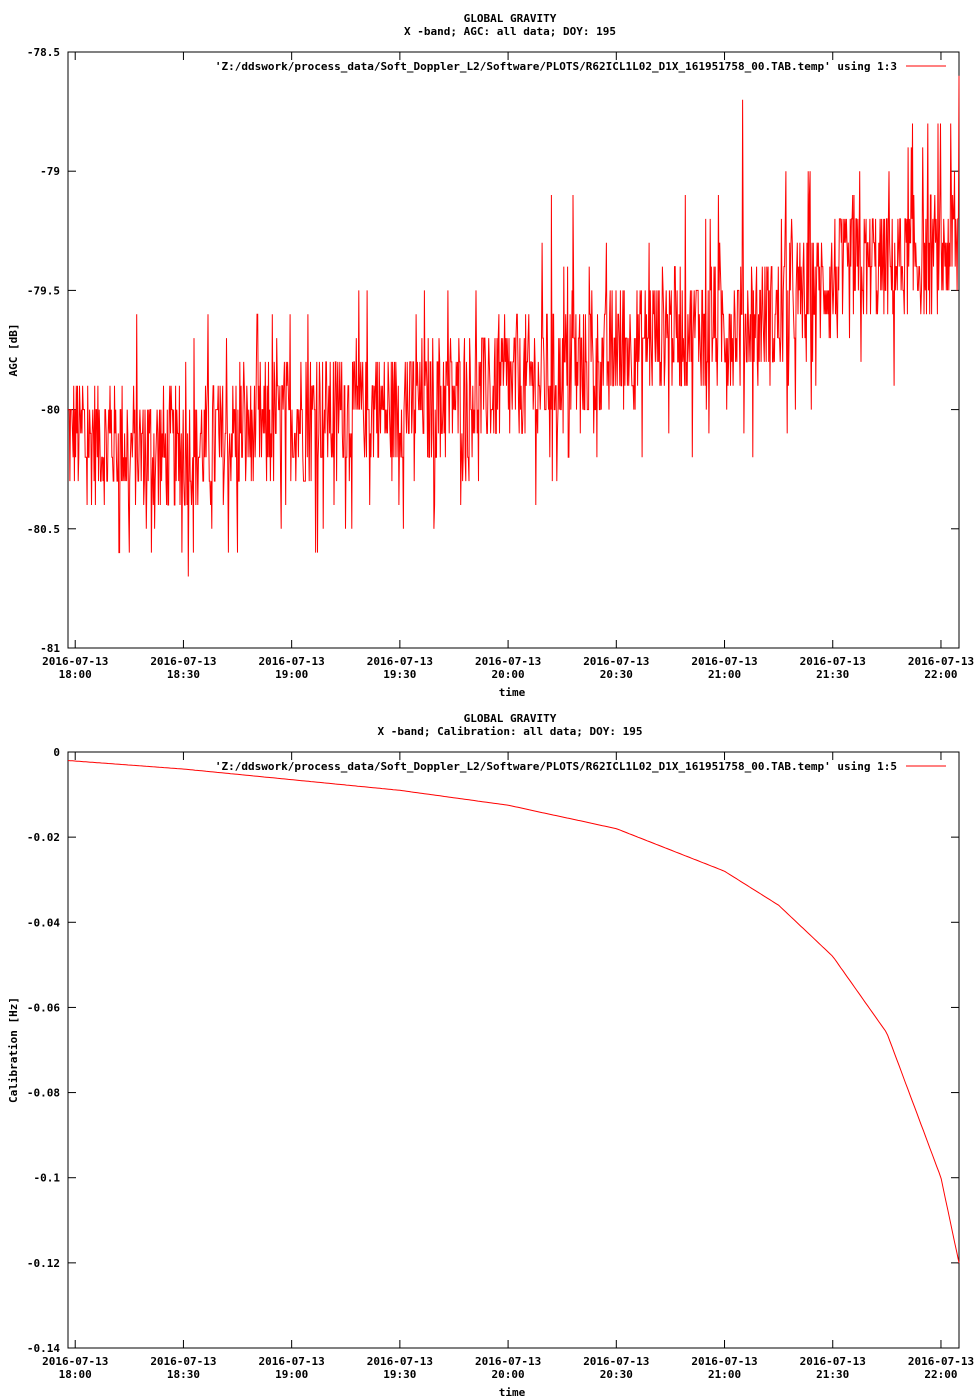 This screenshot has width=980, height=1400. I want to click on y-tick-label: -79.5, so click(43, 290).